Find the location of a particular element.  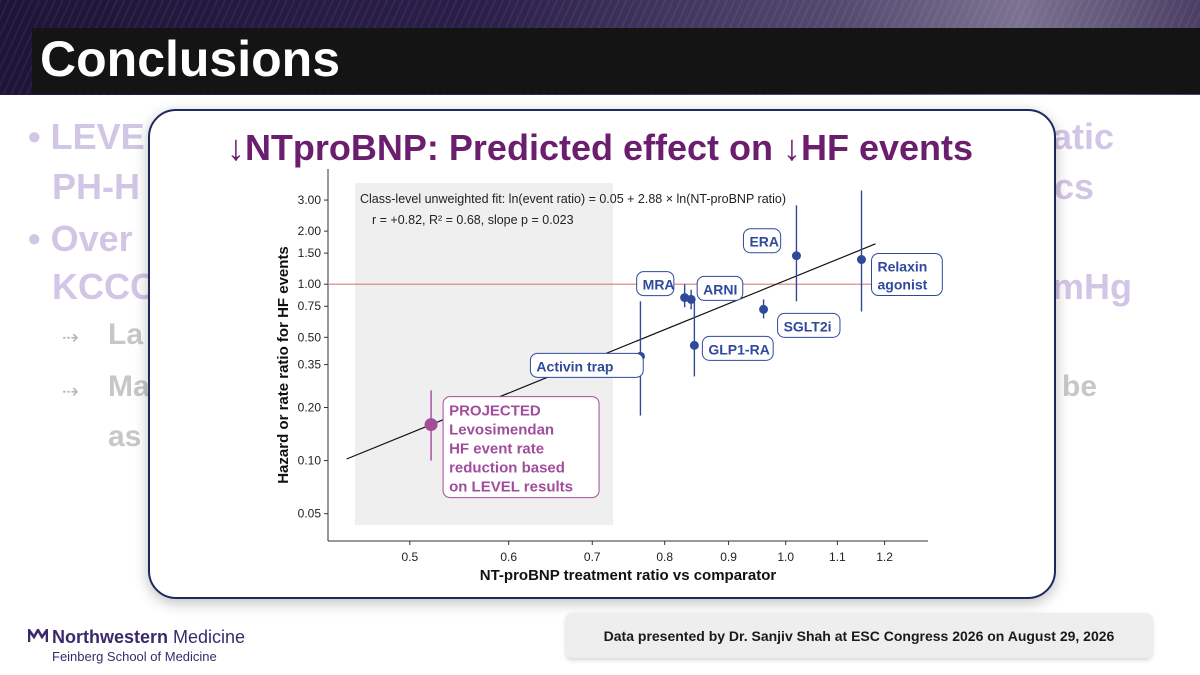

label-projected-levosimendan: reduction based is located at coordinates (507, 468).